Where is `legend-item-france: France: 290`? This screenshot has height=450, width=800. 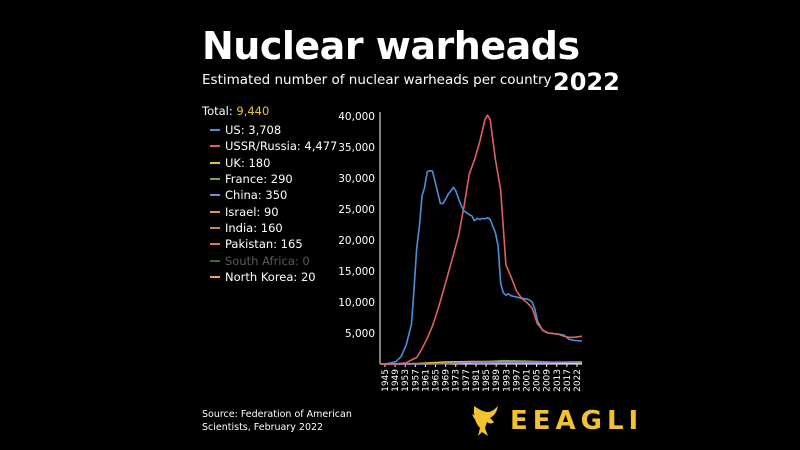
legend-item-france: France: 290 is located at coordinates (273, 179).